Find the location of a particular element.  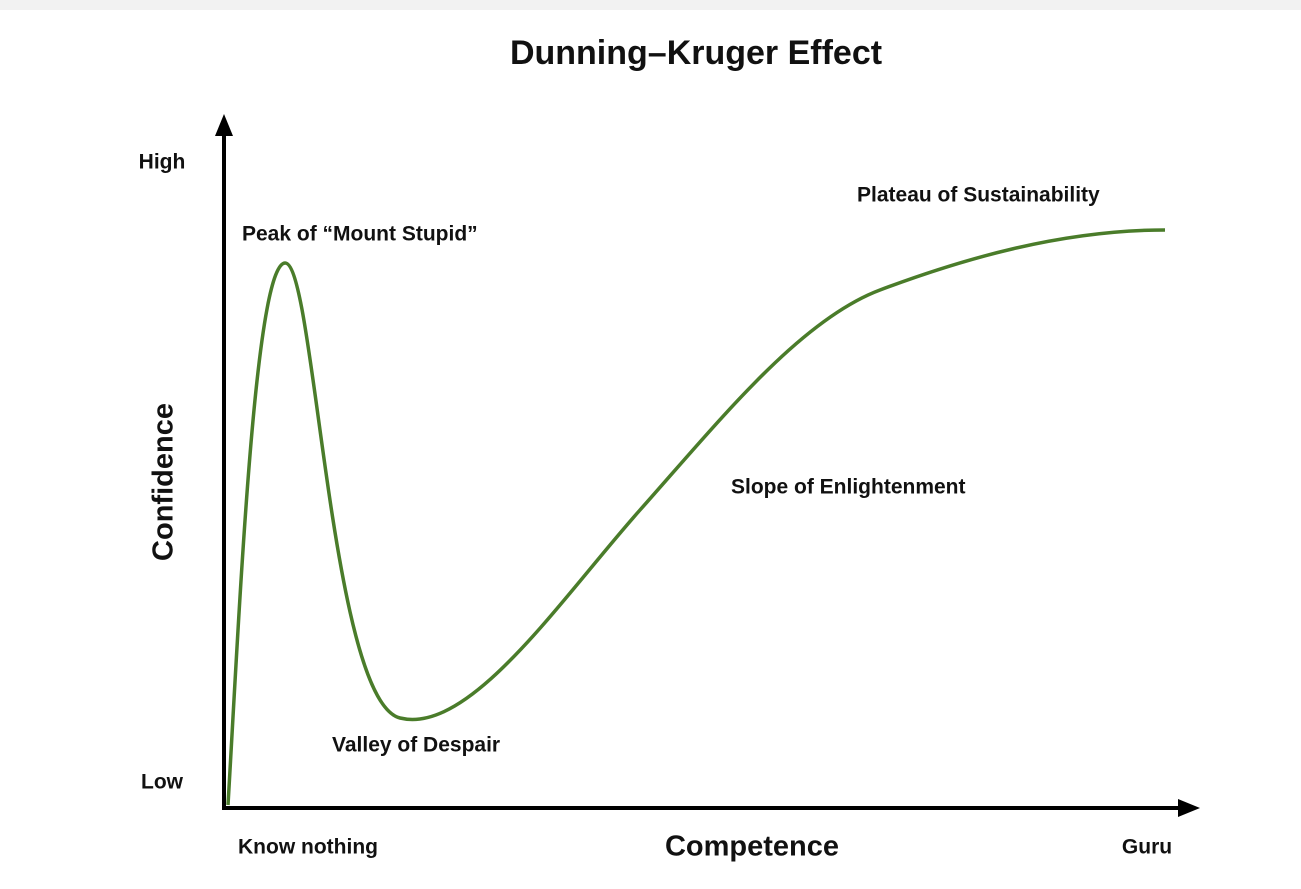

y-low-label: Low is located at coordinates (162, 782).